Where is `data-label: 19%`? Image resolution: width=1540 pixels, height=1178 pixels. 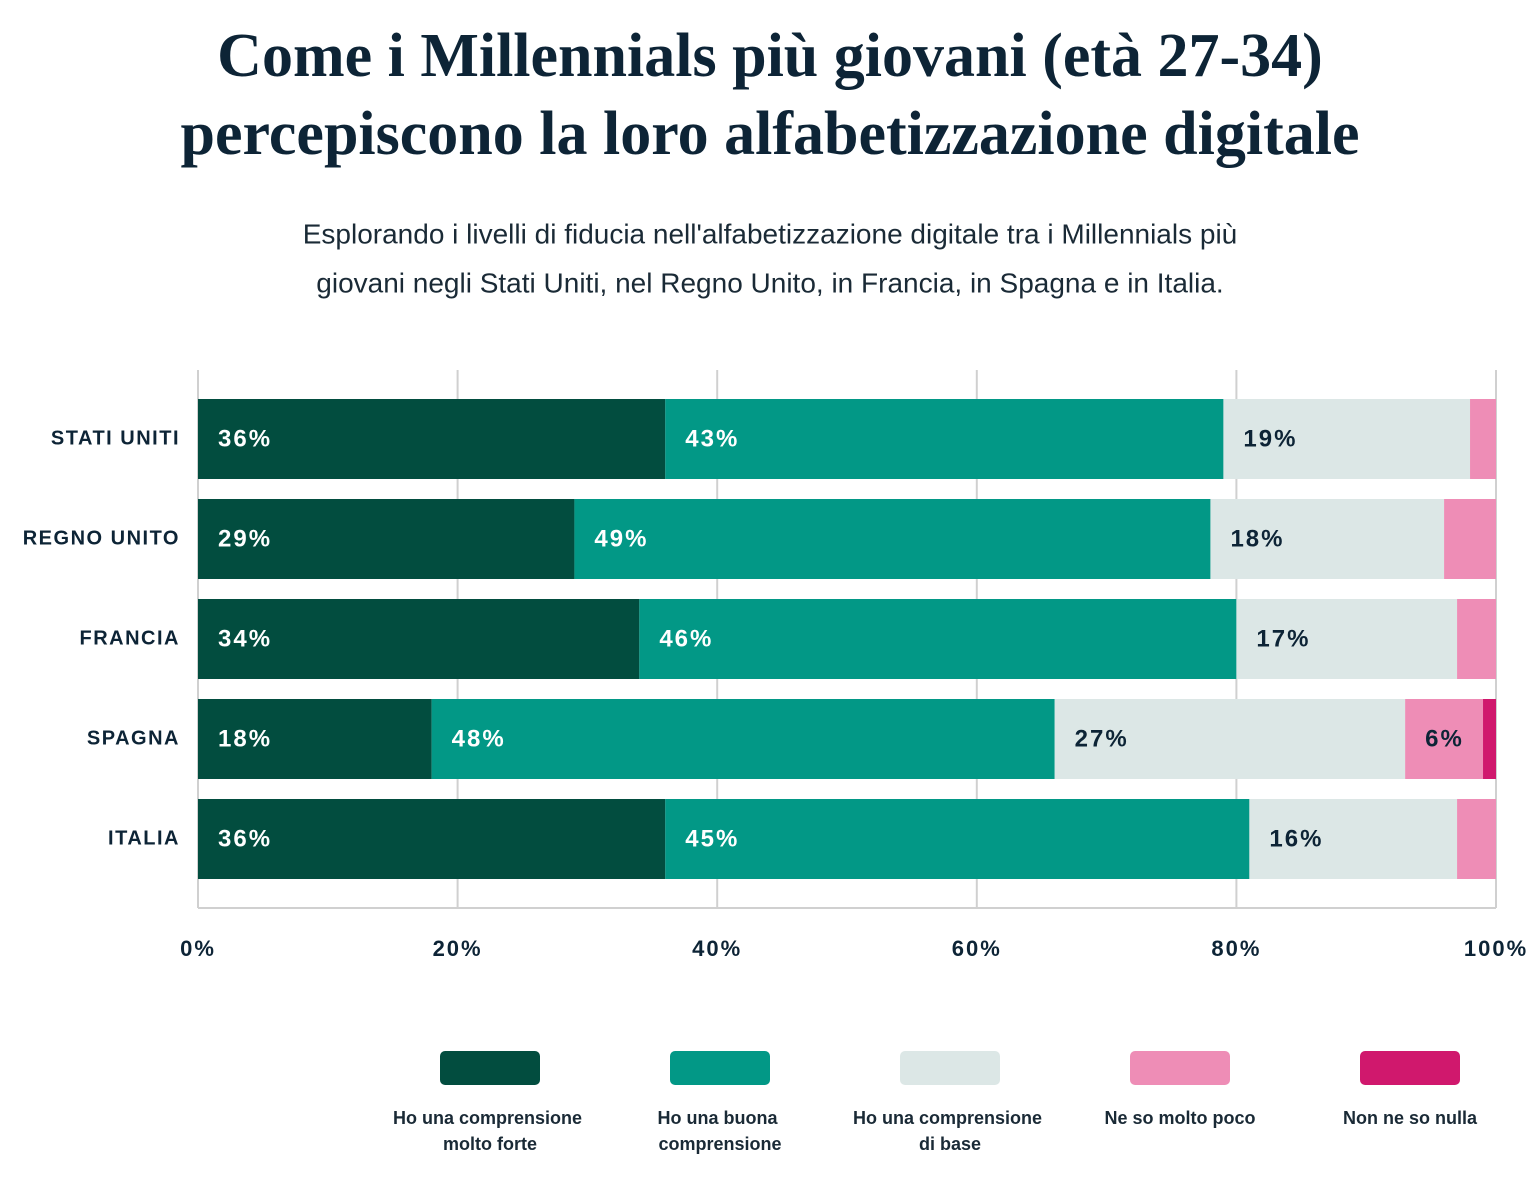
data-label: 19% is located at coordinates (1270, 438).